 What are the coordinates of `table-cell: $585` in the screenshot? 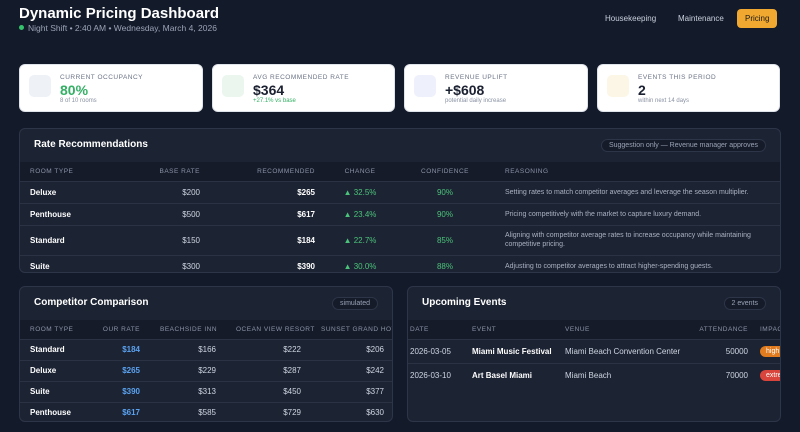 It's located at (188, 411).